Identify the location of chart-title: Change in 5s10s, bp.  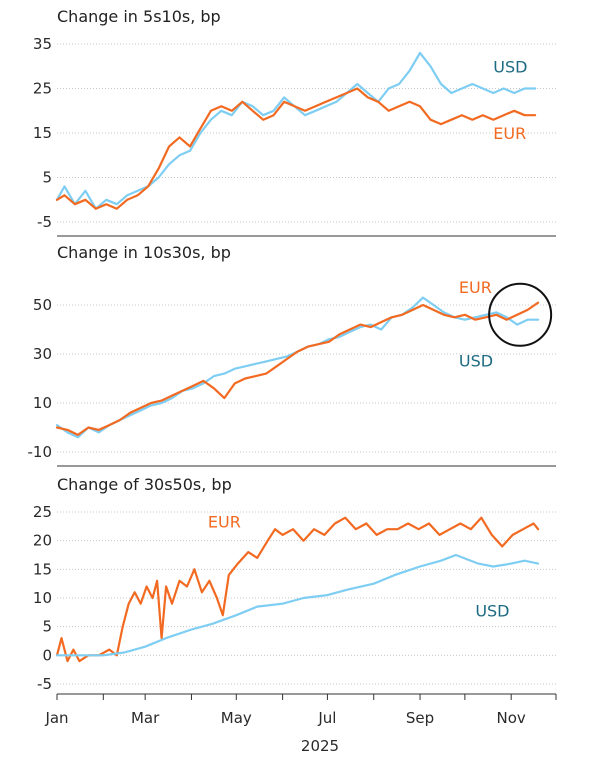
(139, 16).